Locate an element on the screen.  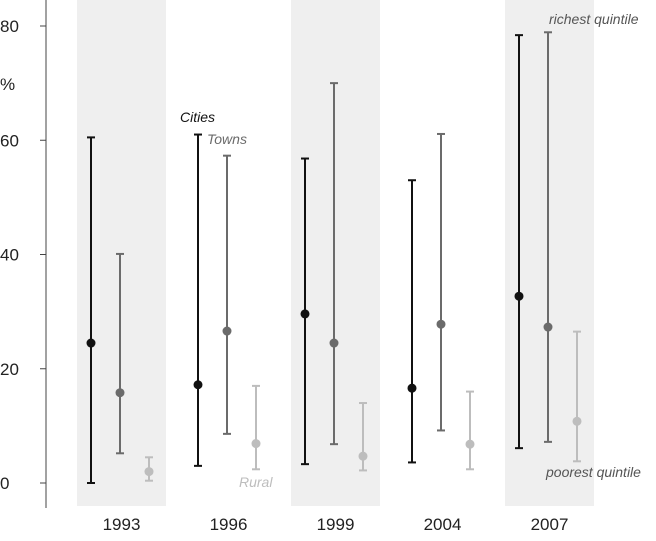
rural-2007-point is located at coordinates (577, 421).